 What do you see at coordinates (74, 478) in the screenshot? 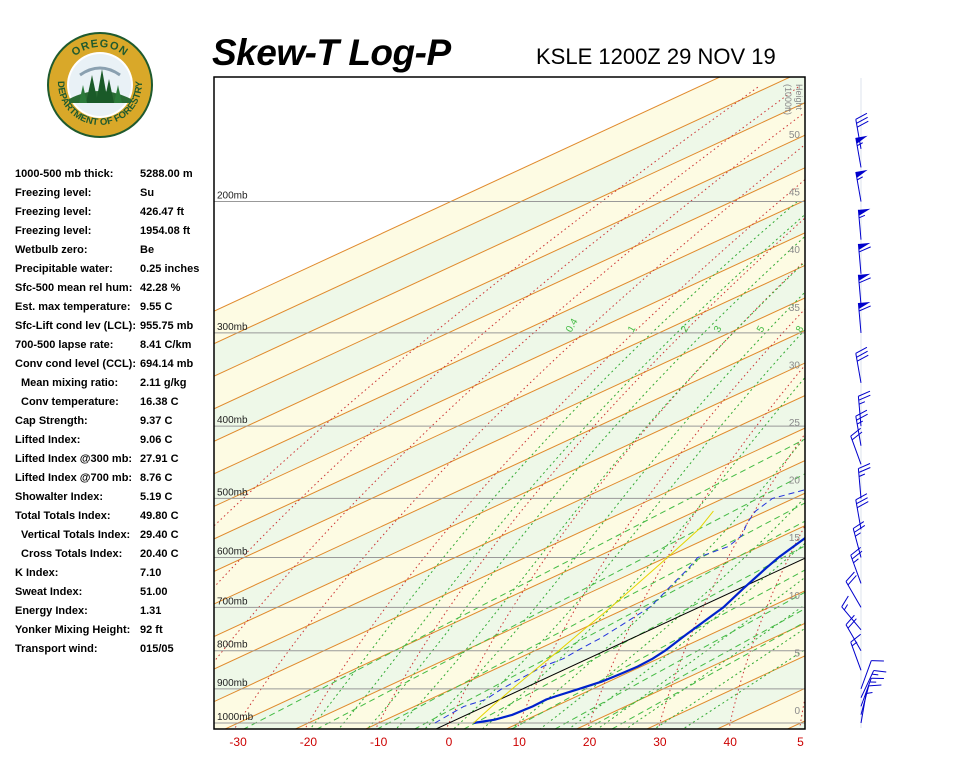
I see `stat-label: Lifted Index @700 mb:` at bounding box center [74, 478].